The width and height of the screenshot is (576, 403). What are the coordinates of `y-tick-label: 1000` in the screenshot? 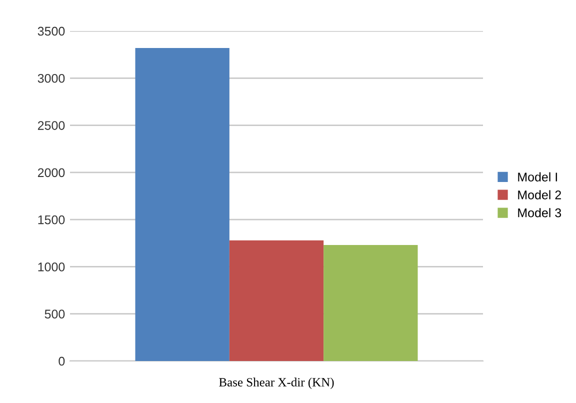 It's located at (51, 267).